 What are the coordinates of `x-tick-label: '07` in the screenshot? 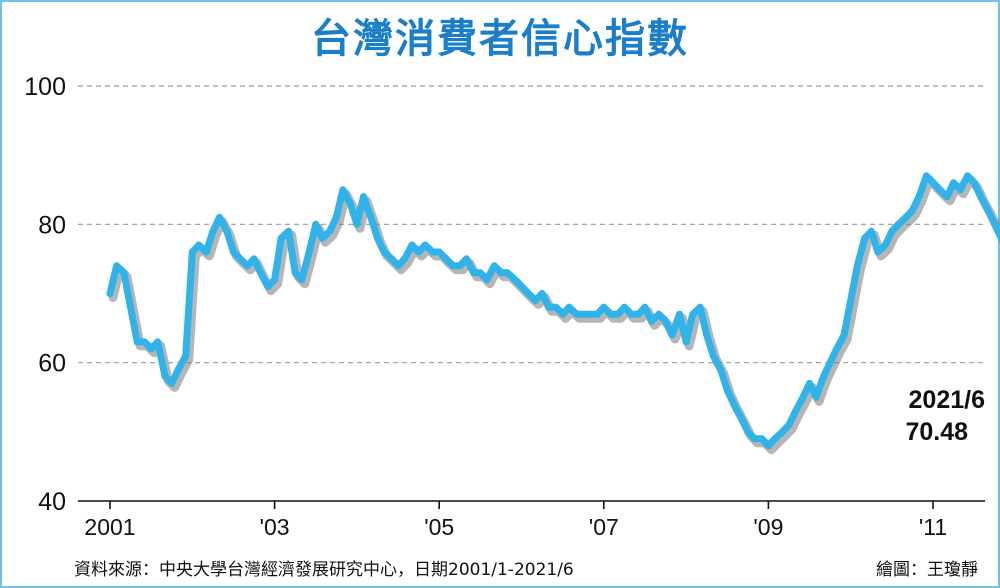 It's located at (604, 527).